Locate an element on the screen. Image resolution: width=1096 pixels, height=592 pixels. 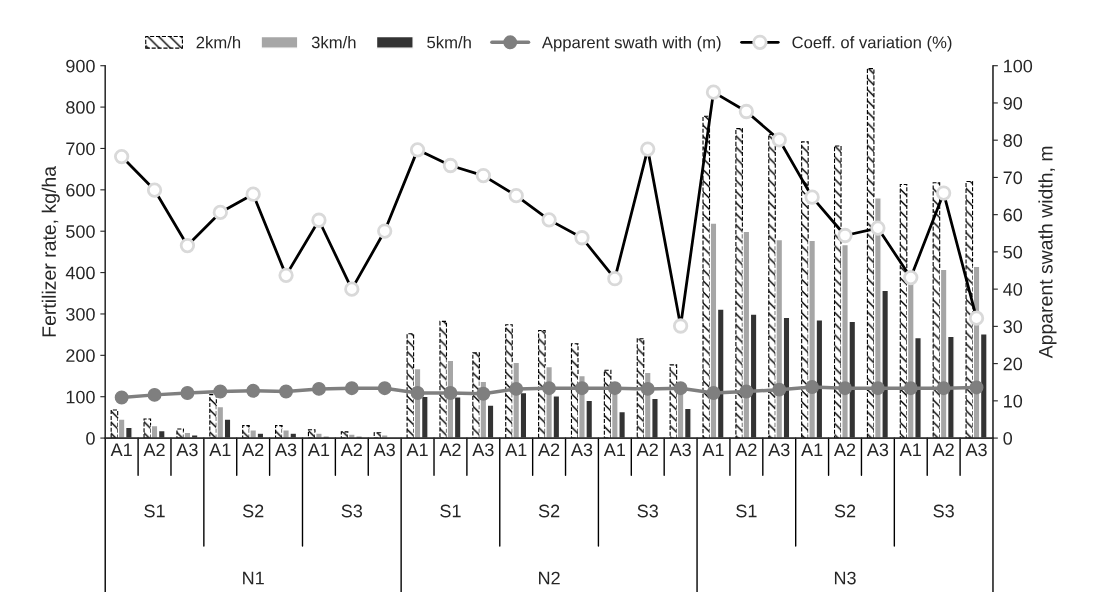
y2-tick-label: 0 is located at coordinates (1008, 438).